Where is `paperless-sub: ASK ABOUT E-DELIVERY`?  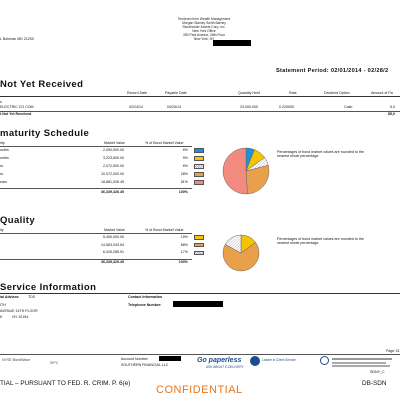
paperless-sub: ASK ABOUT E-DELIVERY is located at coordinates (225, 367).